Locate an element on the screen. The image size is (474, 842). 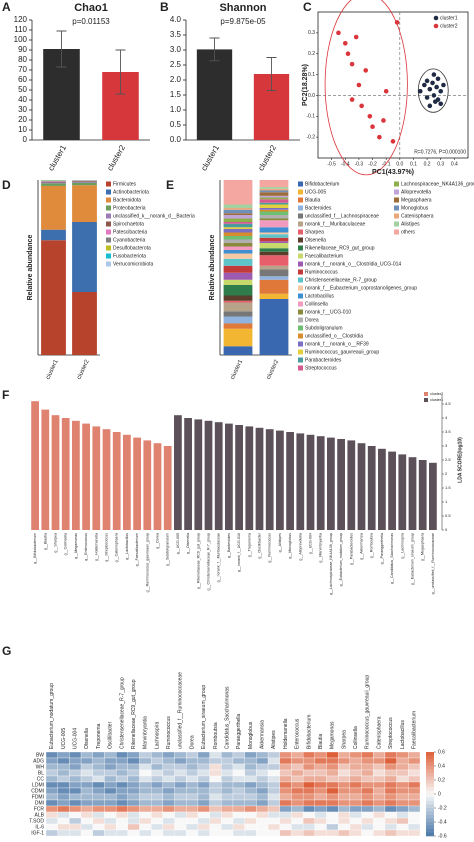
x-tick-label: g__Akkermansia is located at coordinates (361, 546).